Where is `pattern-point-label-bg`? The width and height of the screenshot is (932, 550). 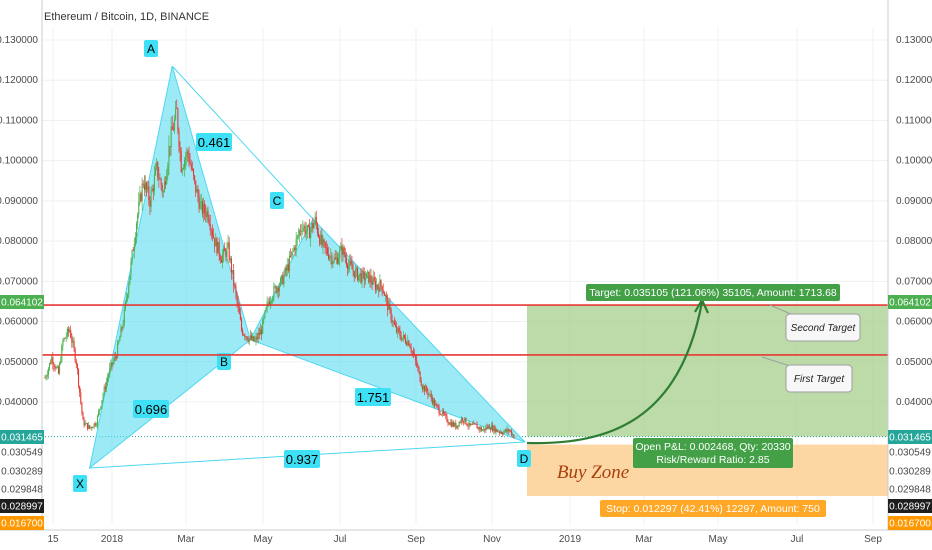
pattern-point-label-bg is located at coordinates (224, 361).